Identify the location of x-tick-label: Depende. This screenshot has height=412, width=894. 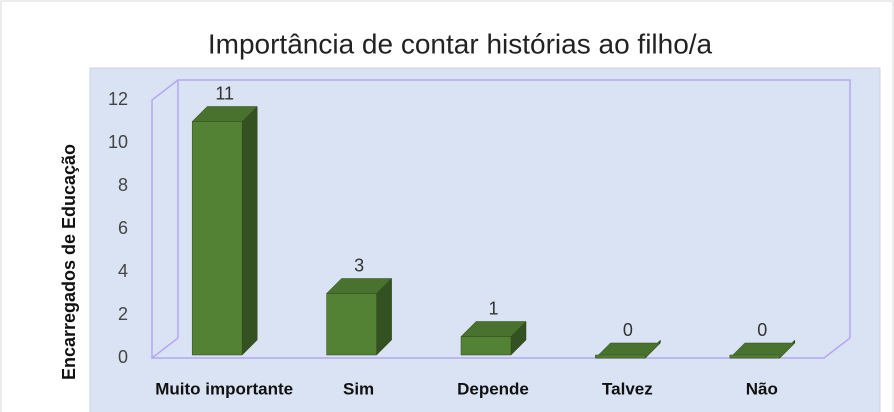
(493, 388).